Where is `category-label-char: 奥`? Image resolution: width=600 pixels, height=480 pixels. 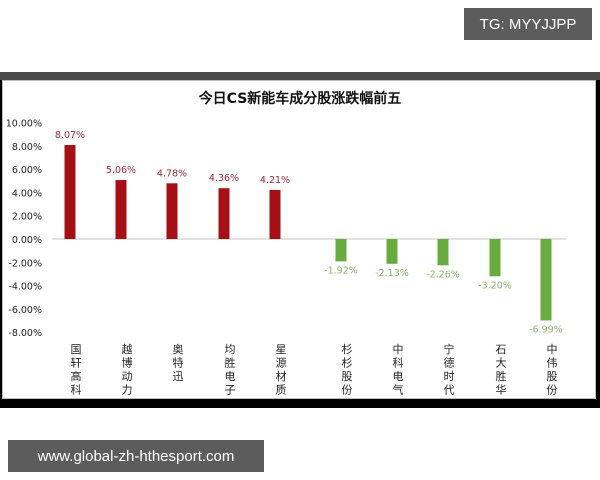 category-label-char: 奥 is located at coordinates (178, 349).